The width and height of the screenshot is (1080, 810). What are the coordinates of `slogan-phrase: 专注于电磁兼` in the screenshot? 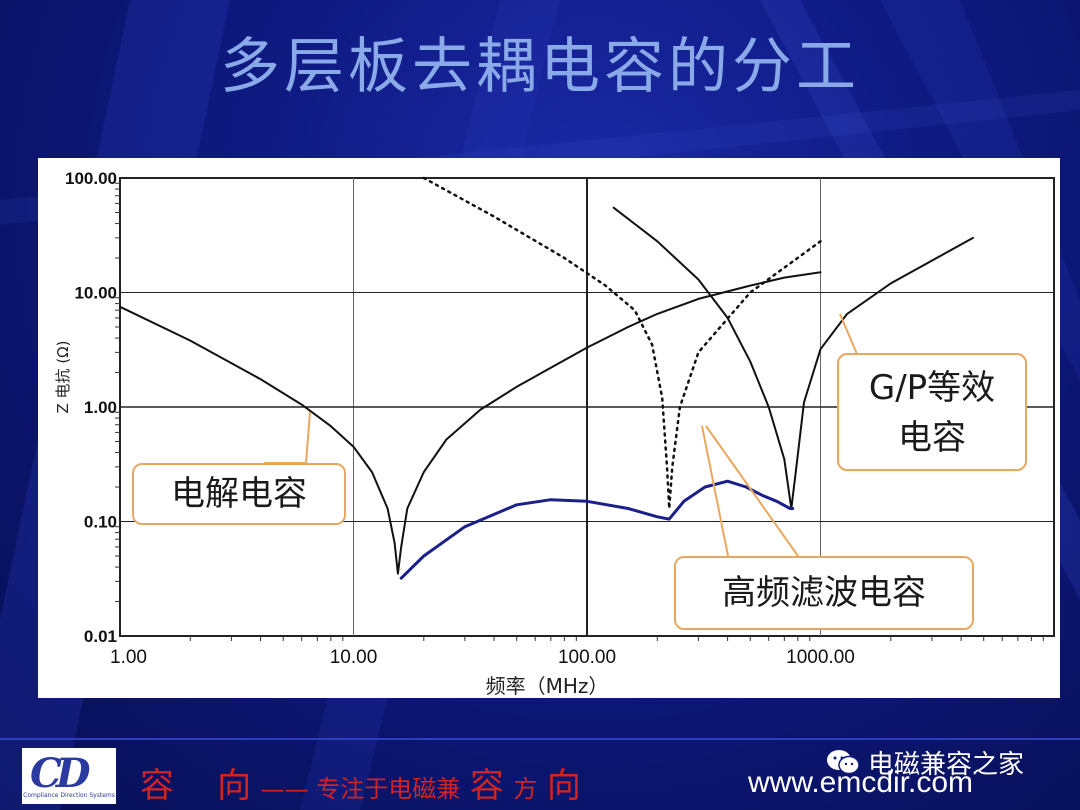 It's located at (388, 789).